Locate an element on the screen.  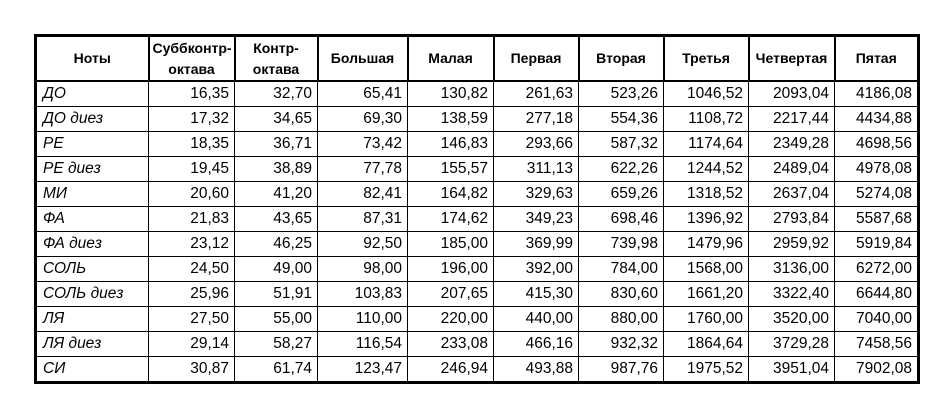
frequency-value-cell: 2793,84 is located at coordinates (791, 219).